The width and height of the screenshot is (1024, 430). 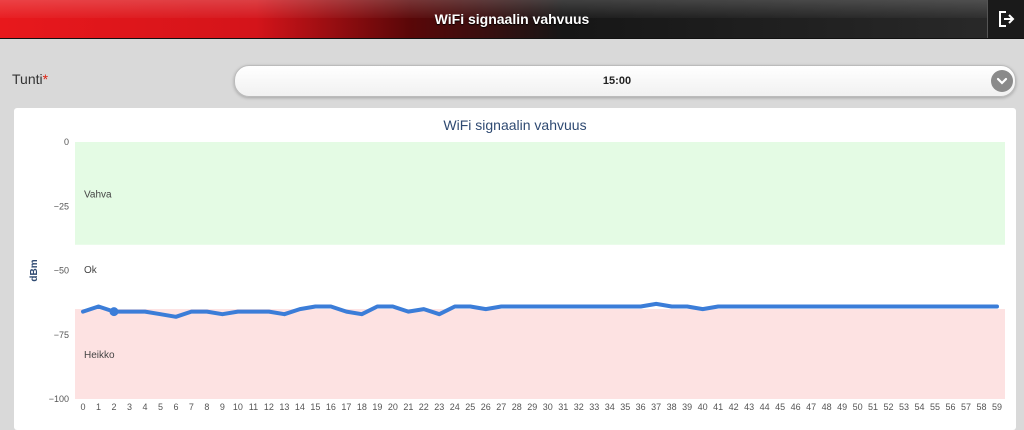 I want to click on band-label-vahva: Vahva, so click(x=98, y=194).